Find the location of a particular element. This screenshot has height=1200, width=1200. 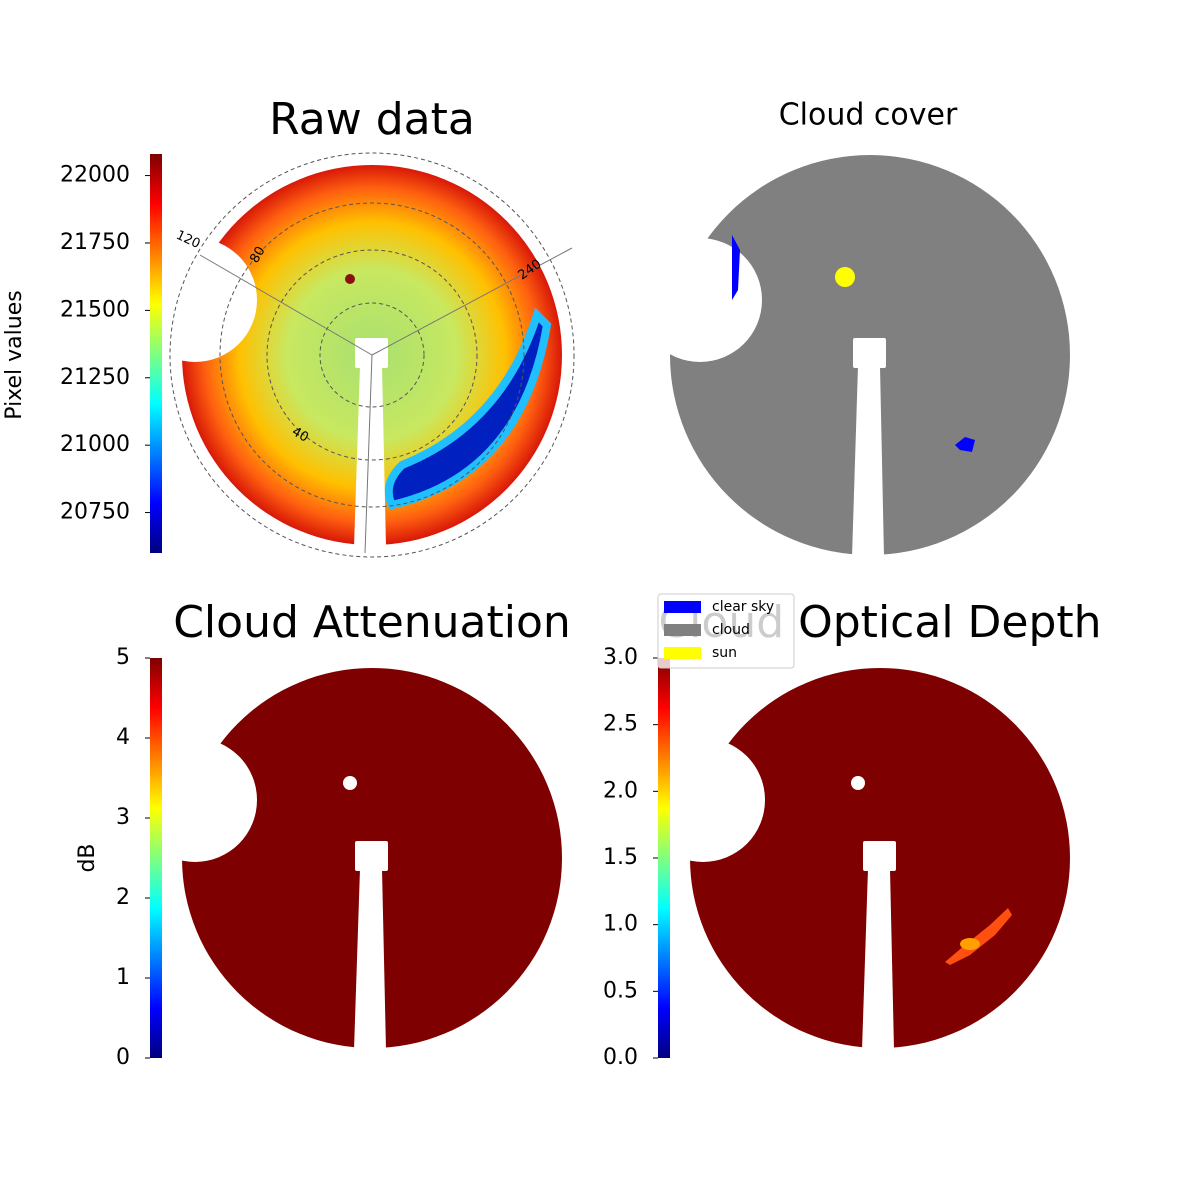

colorbar-label: dB is located at coordinates (87, 857).